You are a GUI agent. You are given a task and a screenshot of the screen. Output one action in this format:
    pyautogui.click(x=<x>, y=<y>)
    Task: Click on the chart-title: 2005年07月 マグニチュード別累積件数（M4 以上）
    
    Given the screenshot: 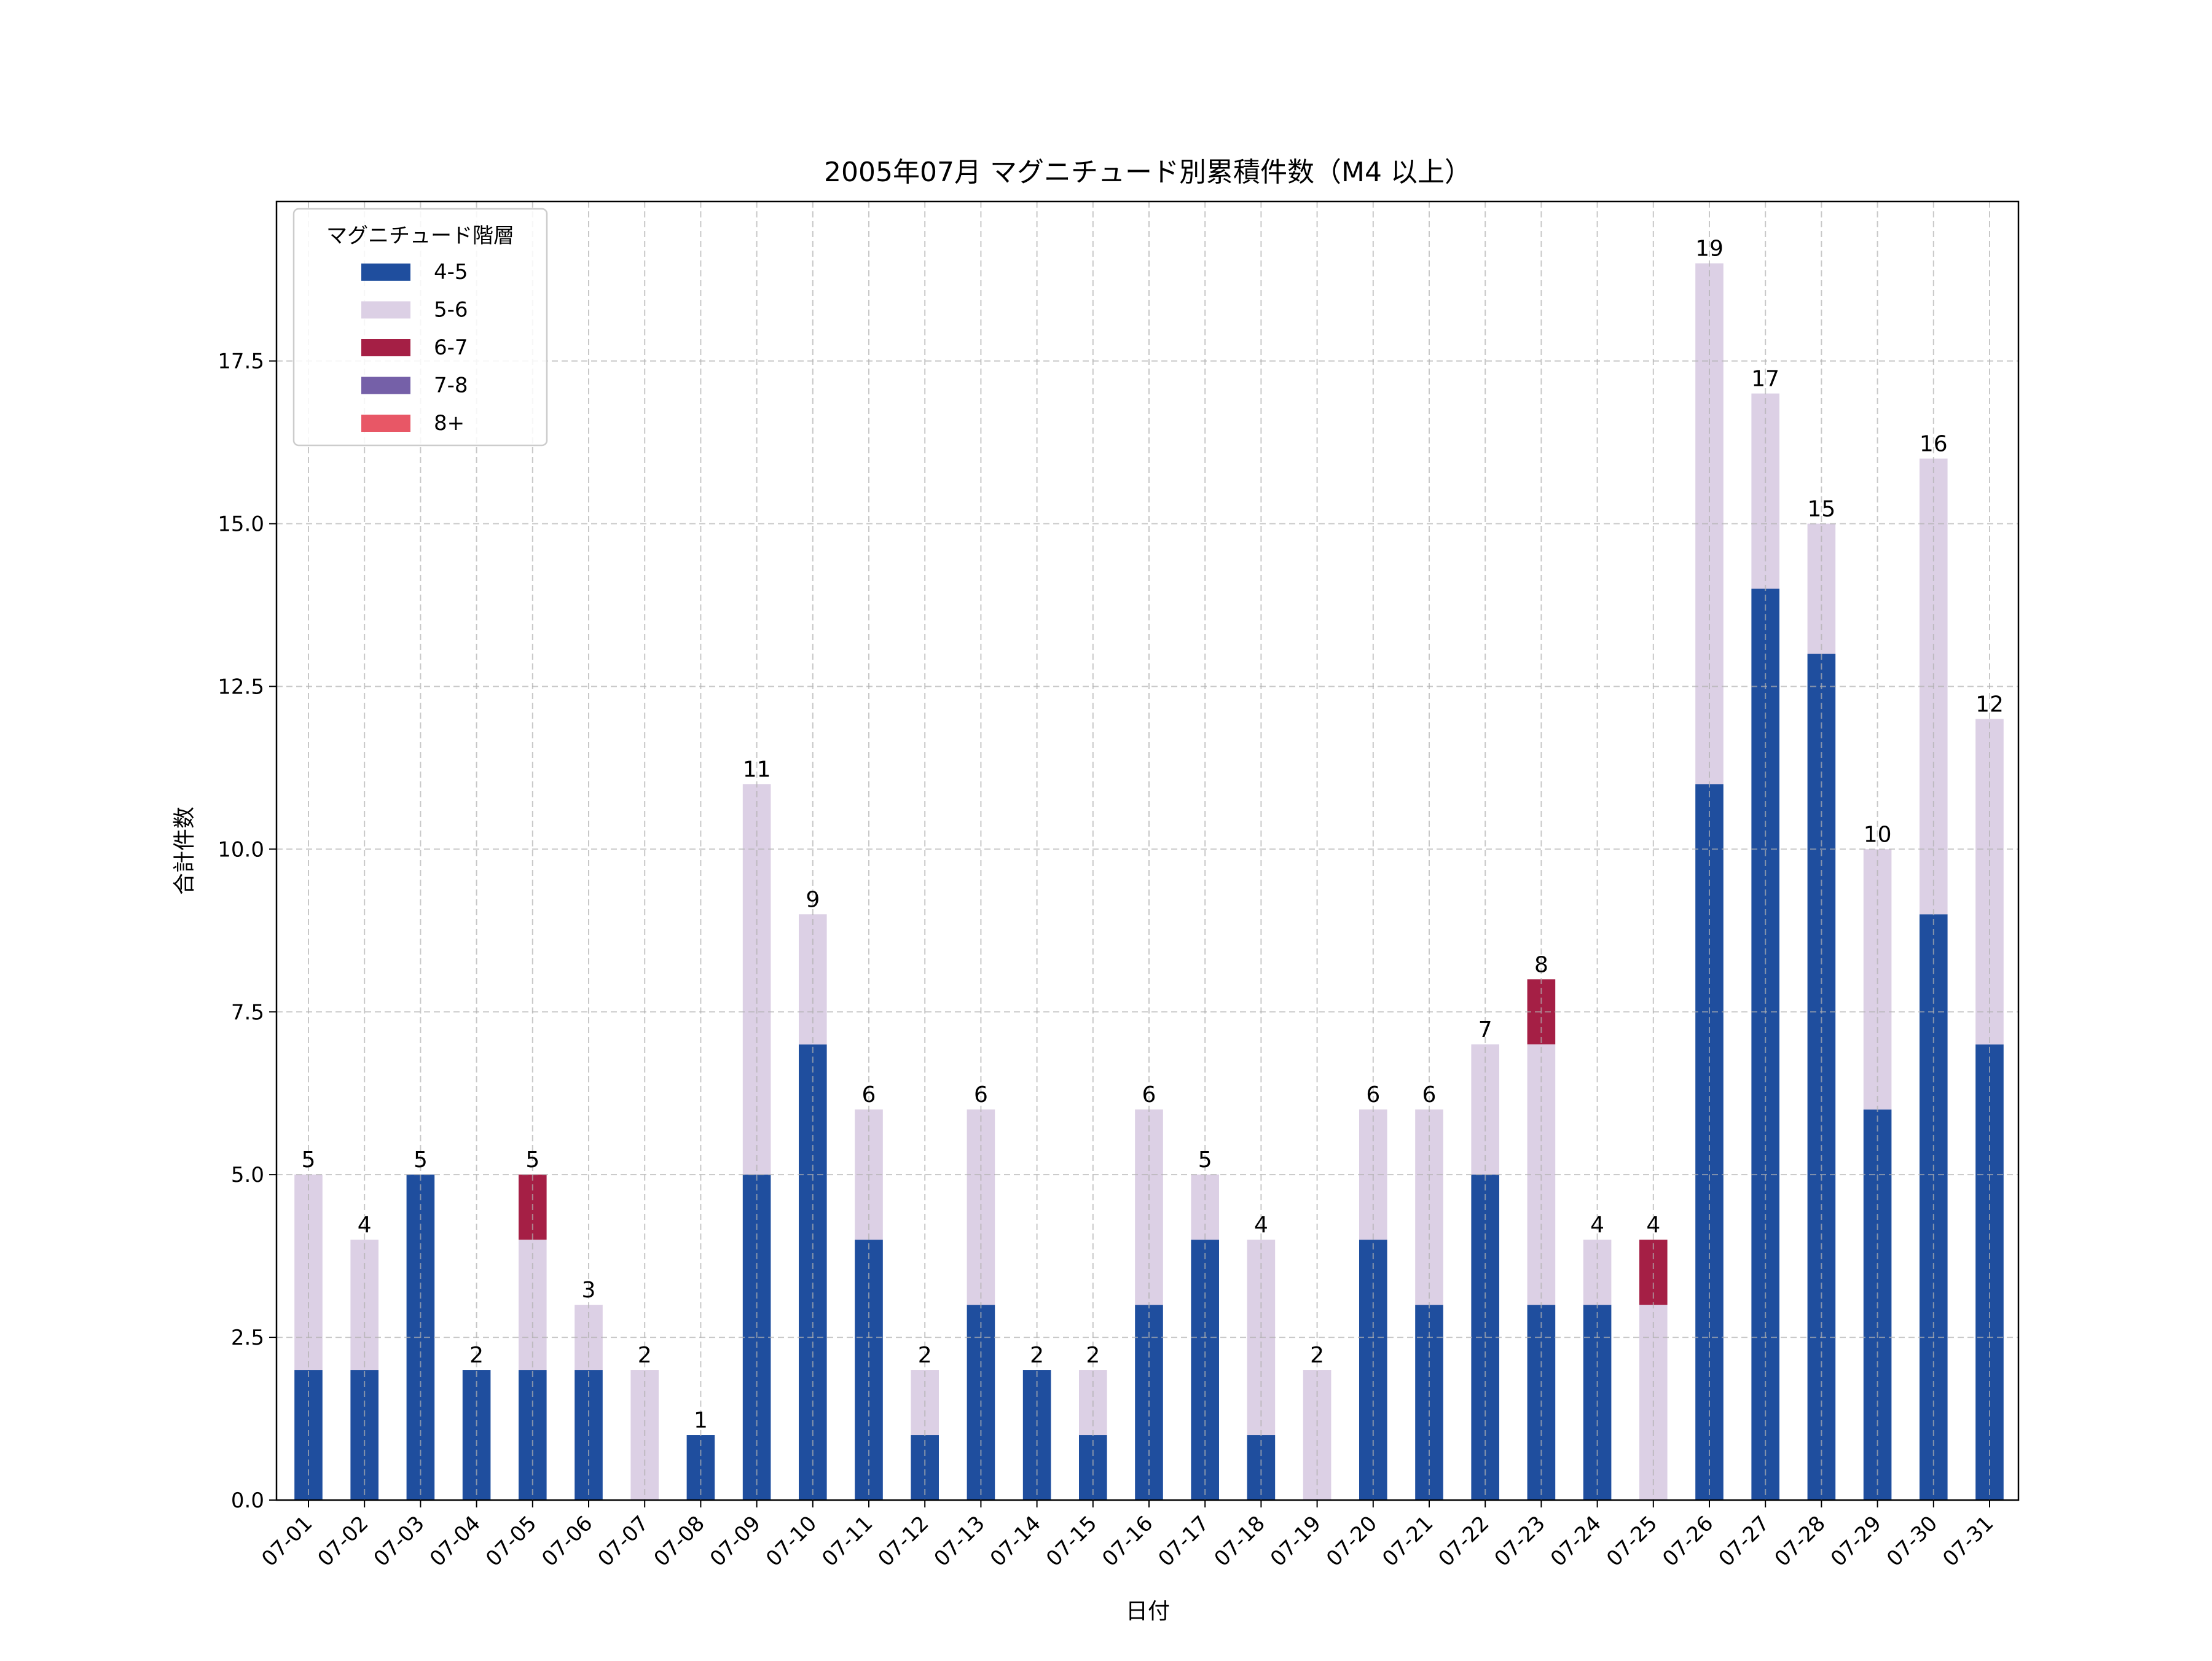 What is the action you would take?
    pyautogui.click(x=1148, y=172)
    